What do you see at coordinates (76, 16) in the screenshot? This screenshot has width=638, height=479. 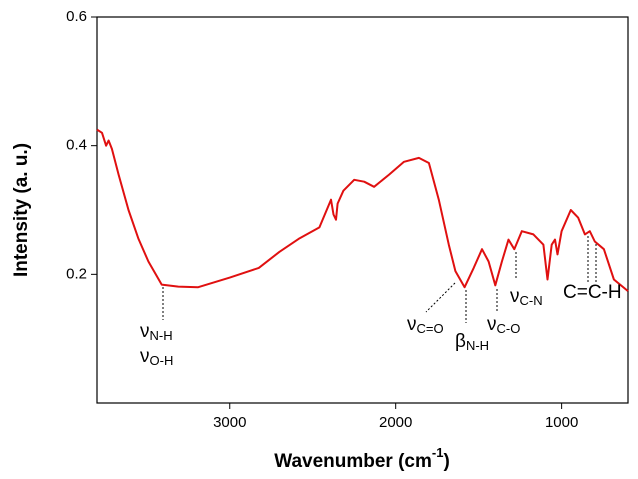 I see `y-tick-label: 0.6` at bounding box center [76, 16].